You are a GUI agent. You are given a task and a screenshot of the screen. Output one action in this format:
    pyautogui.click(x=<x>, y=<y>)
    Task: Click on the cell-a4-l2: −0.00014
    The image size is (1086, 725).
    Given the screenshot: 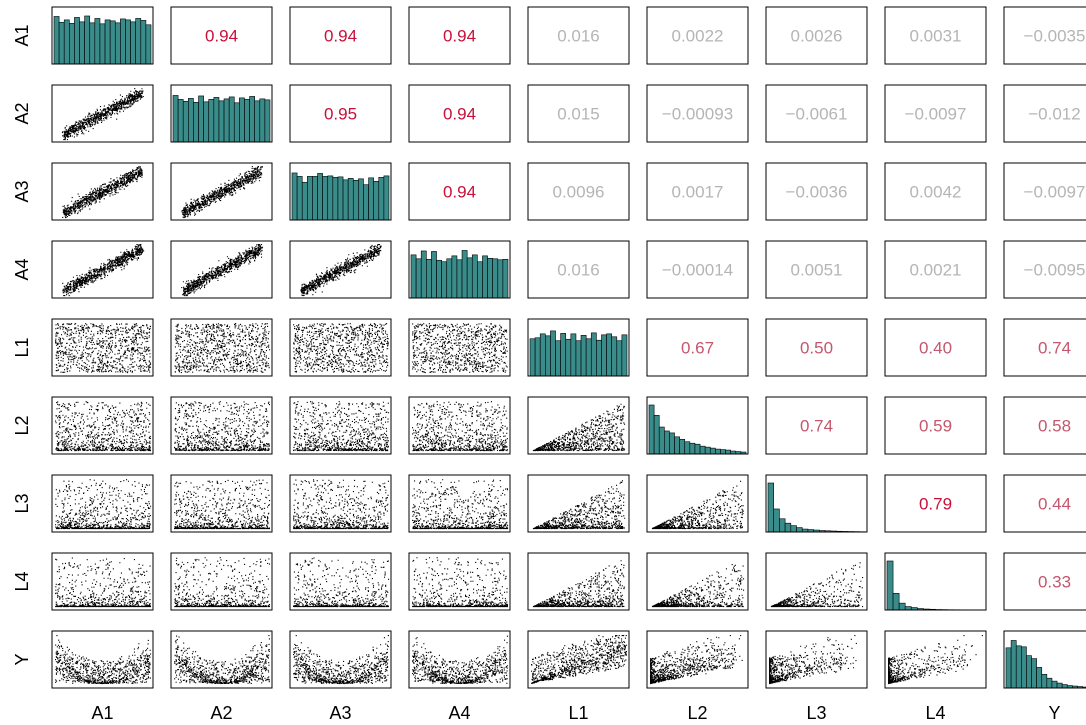 What is the action you would take?
    pyautogui.click(x=697, y=269)
    